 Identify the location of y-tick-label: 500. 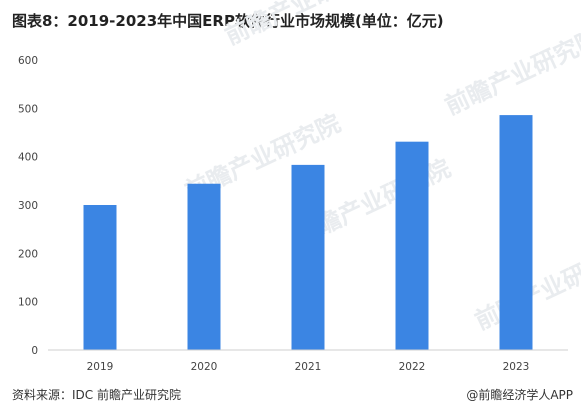
(28, 109).